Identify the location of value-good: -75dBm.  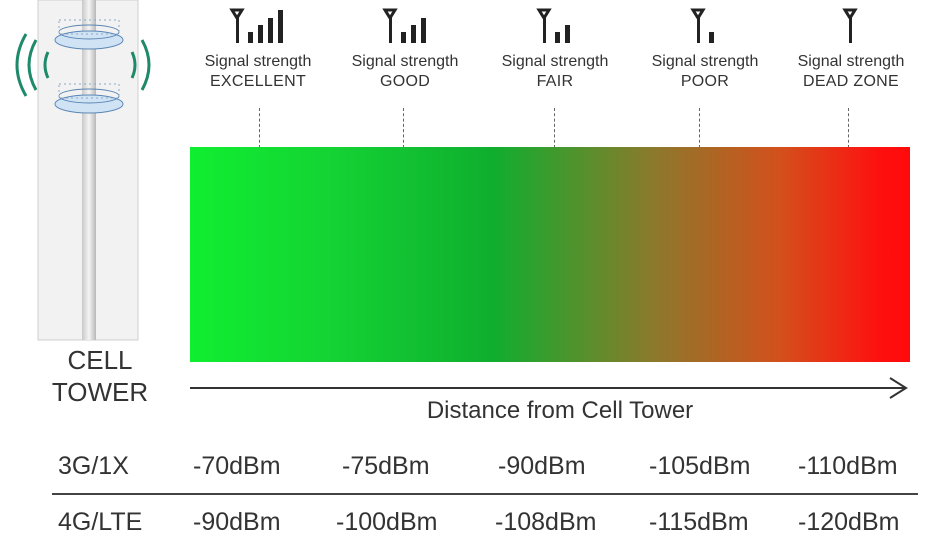
(386, 466).